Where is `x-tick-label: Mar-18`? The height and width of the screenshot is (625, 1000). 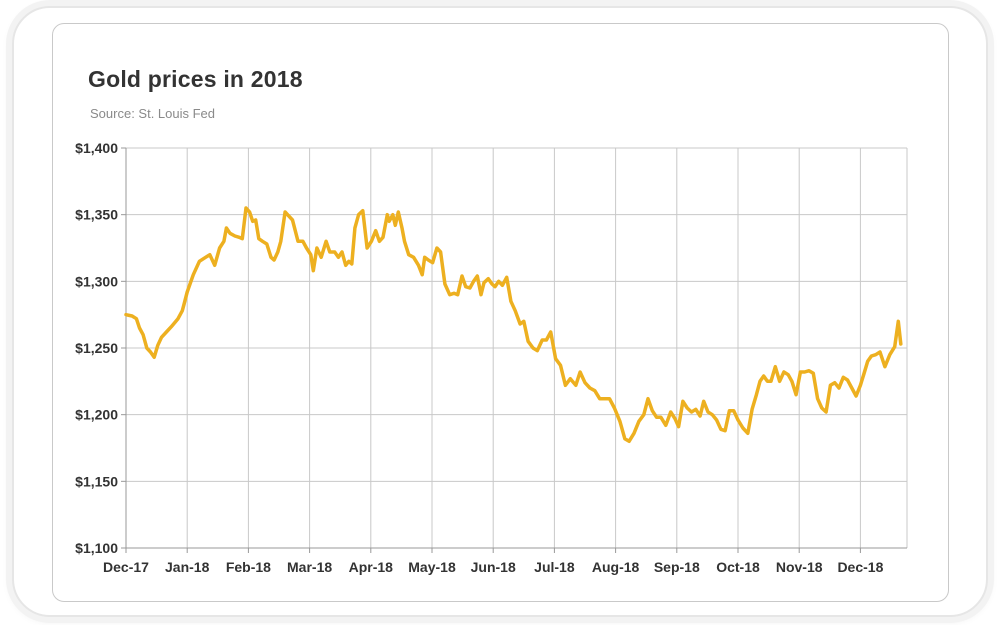
x-tick-label: Mar-18 is located at coordinates (309, 567).